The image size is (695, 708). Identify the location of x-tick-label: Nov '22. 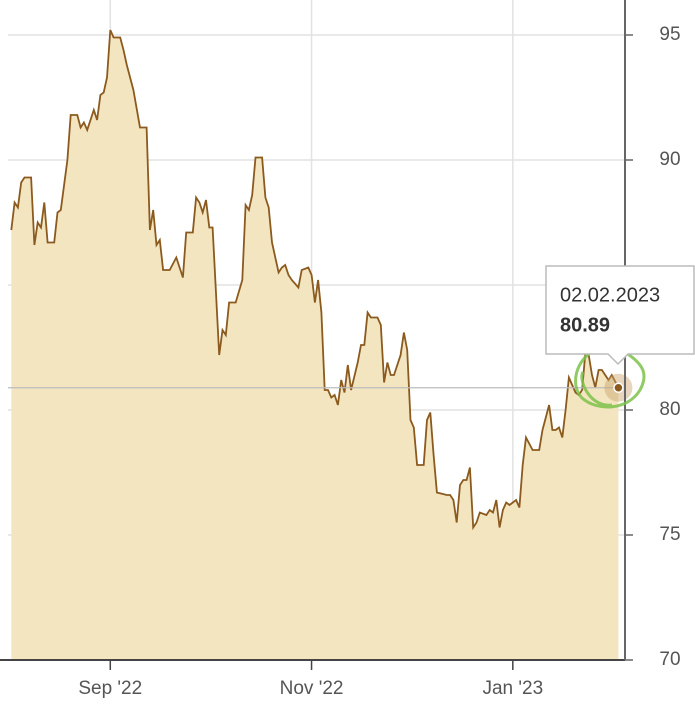
(312, 688).